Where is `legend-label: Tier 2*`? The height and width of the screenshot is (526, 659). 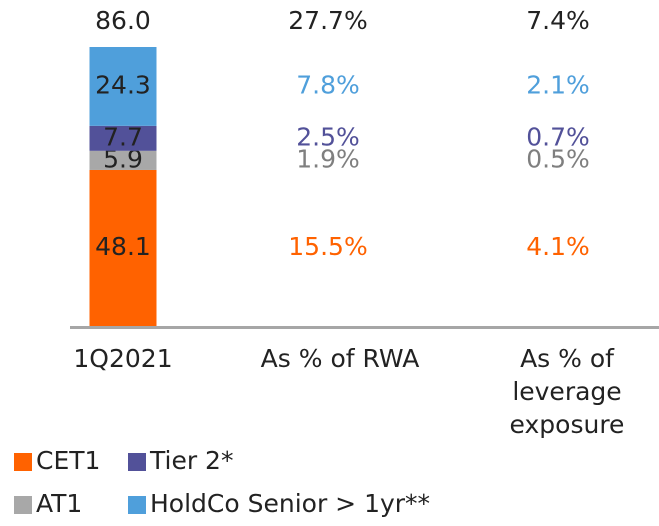 legend-label: Tier 2* is located at coordinates (191, 460).